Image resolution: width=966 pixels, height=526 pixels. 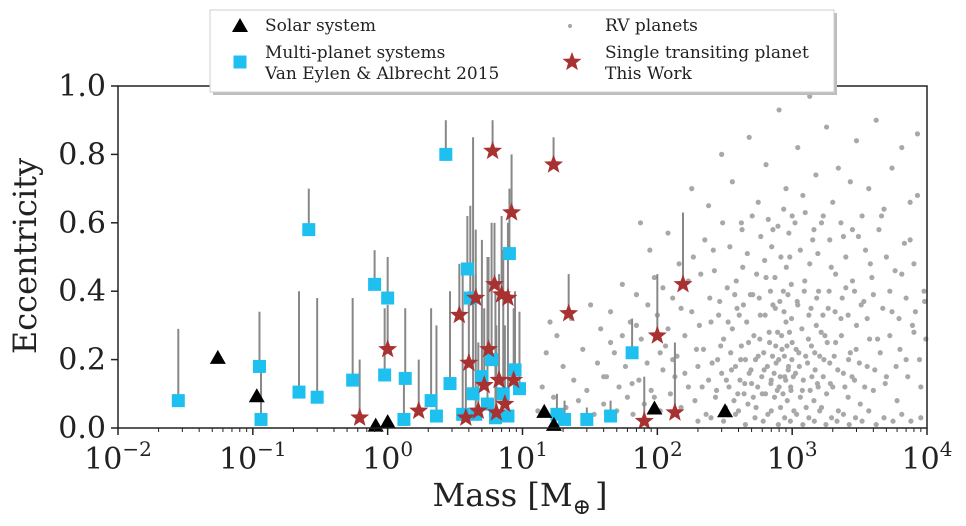 What do you see at coordinates (707, 53) in the screenshot?
I see `legend-label: Single transiting planet` at bounding box center [707, 53].